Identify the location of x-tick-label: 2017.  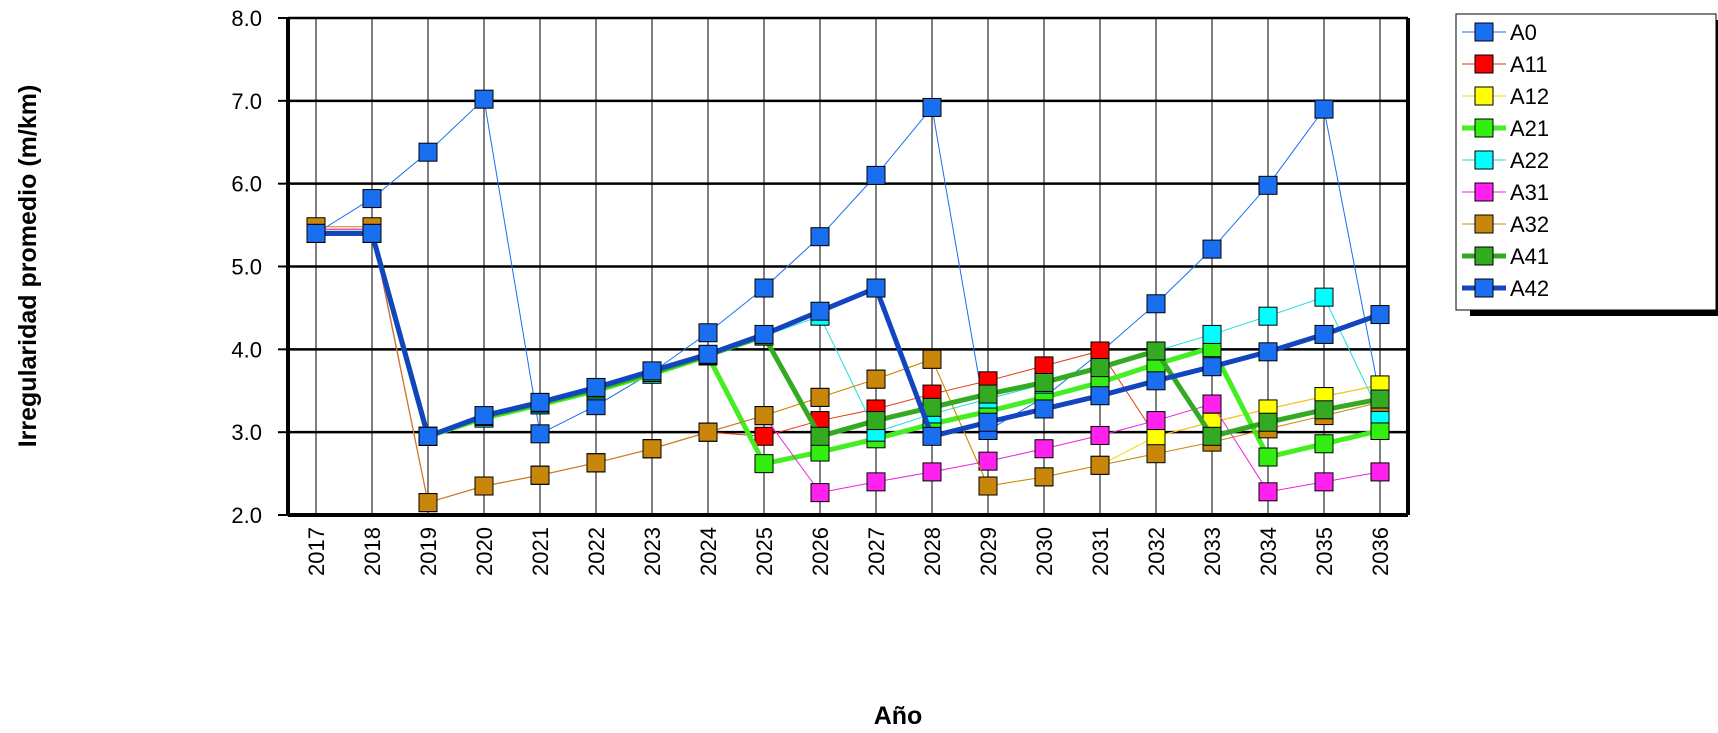
(316, 551).